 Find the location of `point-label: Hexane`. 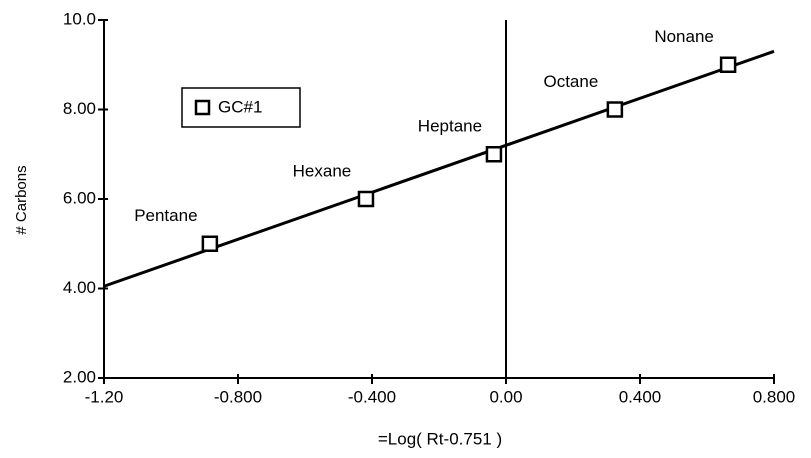

point-label: Hexane is located at coordinates (322, 170).